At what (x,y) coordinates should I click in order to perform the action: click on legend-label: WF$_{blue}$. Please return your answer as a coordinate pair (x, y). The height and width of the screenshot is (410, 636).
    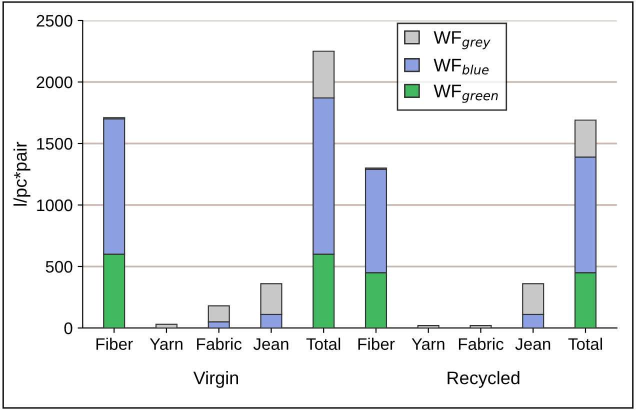
    Looking at the image, I should click on (461, 66).